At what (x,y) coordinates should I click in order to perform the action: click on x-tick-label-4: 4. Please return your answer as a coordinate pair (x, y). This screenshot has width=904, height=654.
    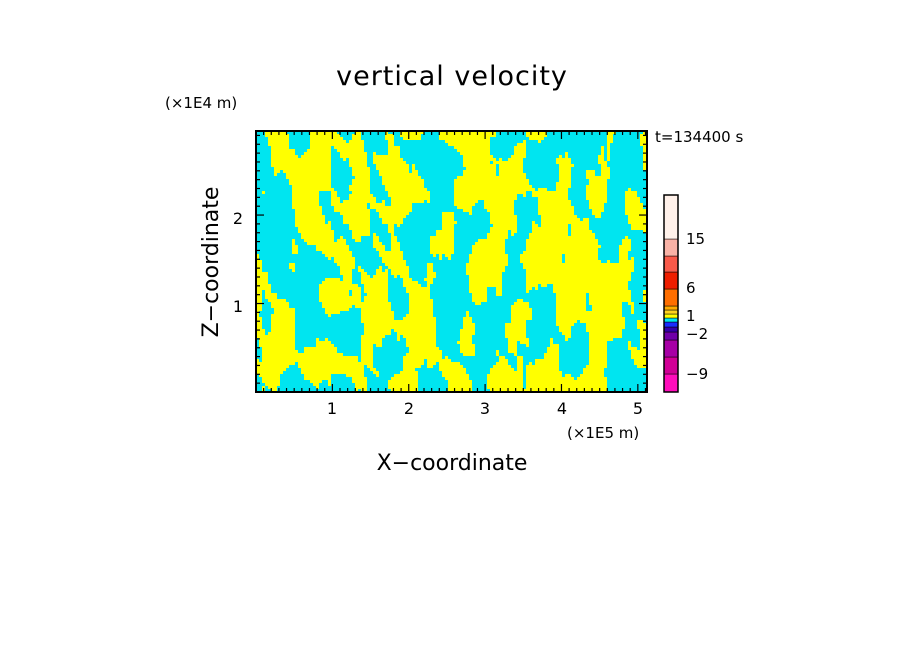
    Looking at the image, I should click on (562, 408).